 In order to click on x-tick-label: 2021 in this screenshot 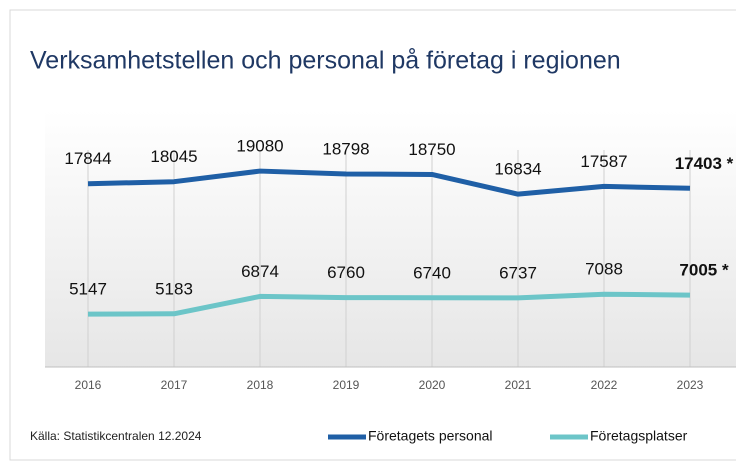, I will do `click(518, 385)`.